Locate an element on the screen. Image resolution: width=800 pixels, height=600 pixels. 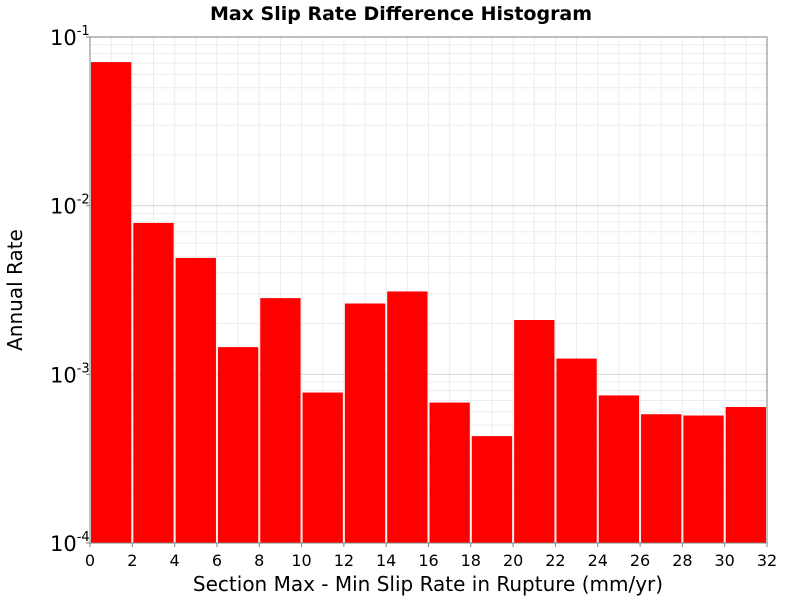
x-tick-label: 2 is located at coordinates (132, 560).